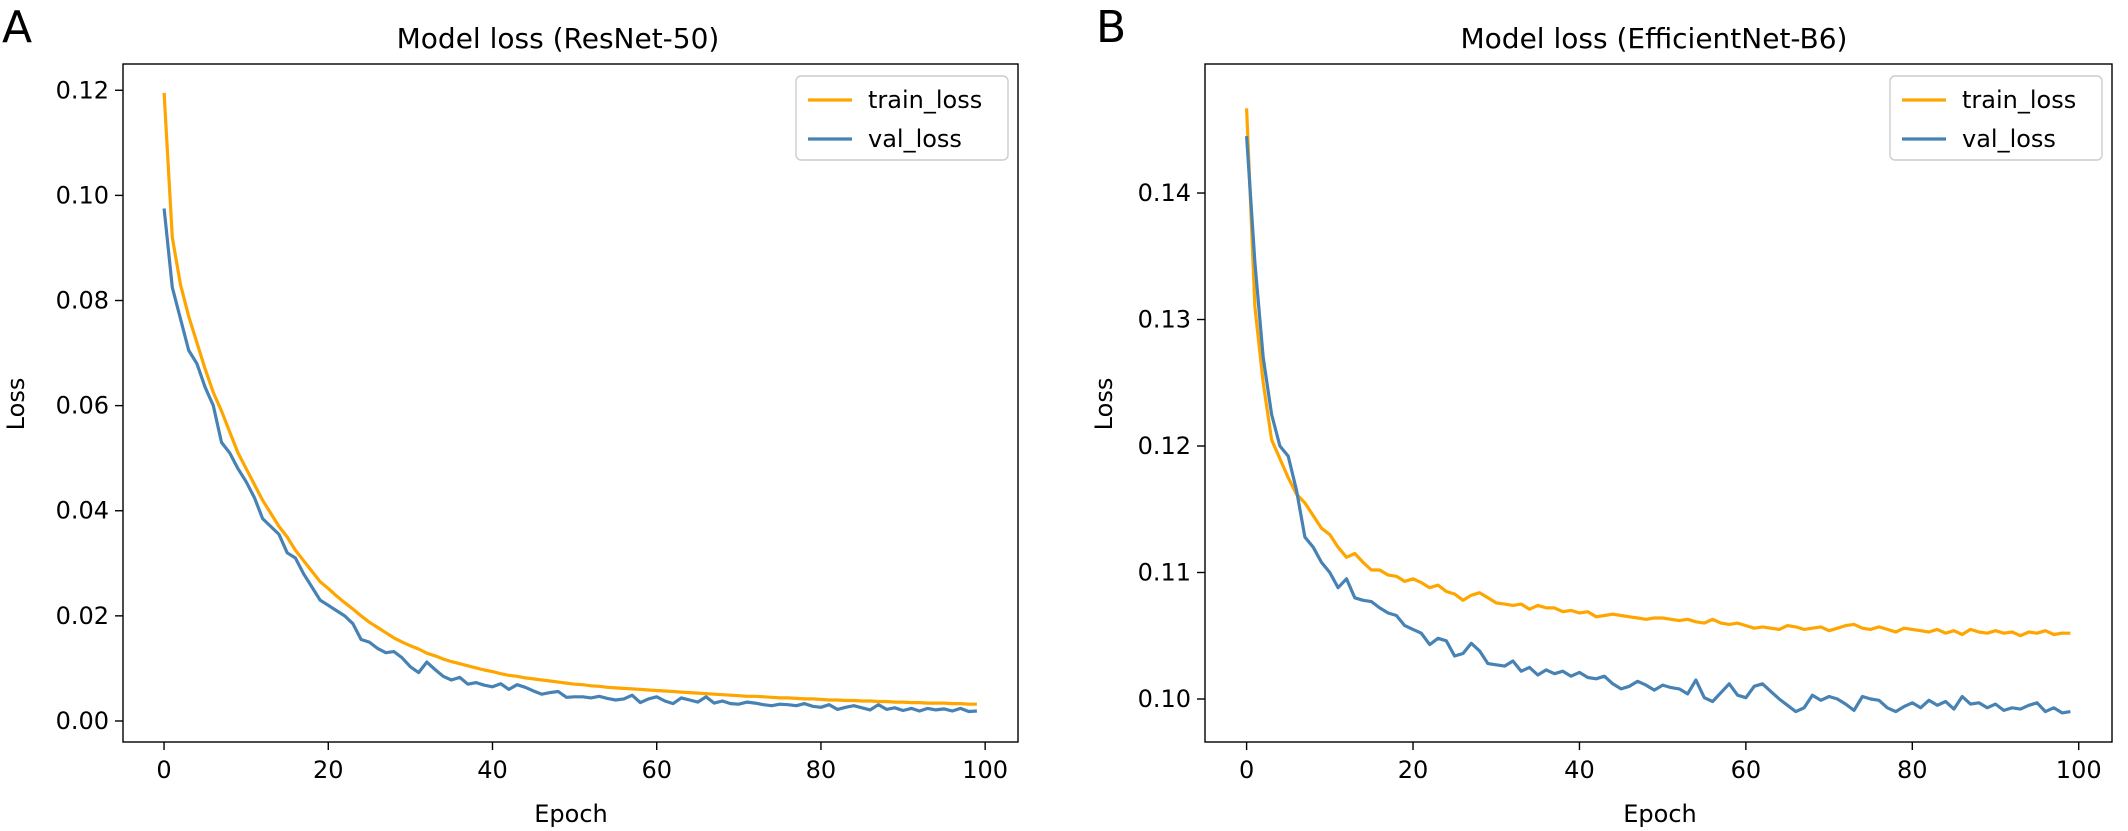 The width and height of the screenshot is (2128, 831). What do you see at coordinates (1654, 38) in the screenshot?
I see `chart-title-b: Model loss (EfficientNet-B6)` at bounding box center [1654, 38].